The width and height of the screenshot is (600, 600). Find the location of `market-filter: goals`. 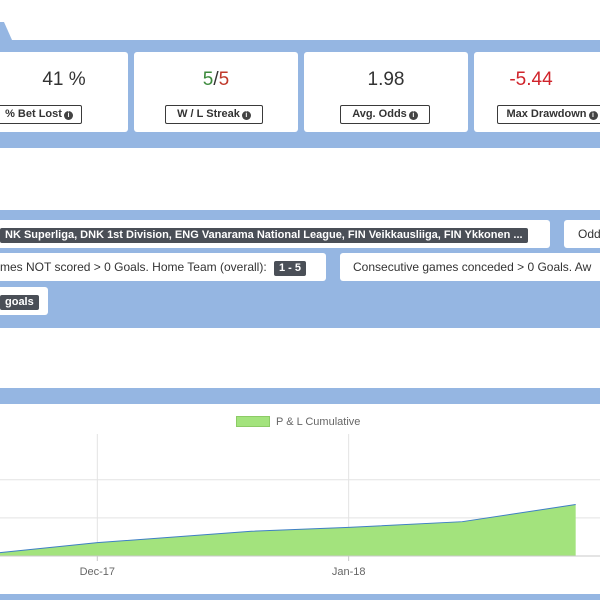

market-filter: goals is located at coordinates (24, 301).